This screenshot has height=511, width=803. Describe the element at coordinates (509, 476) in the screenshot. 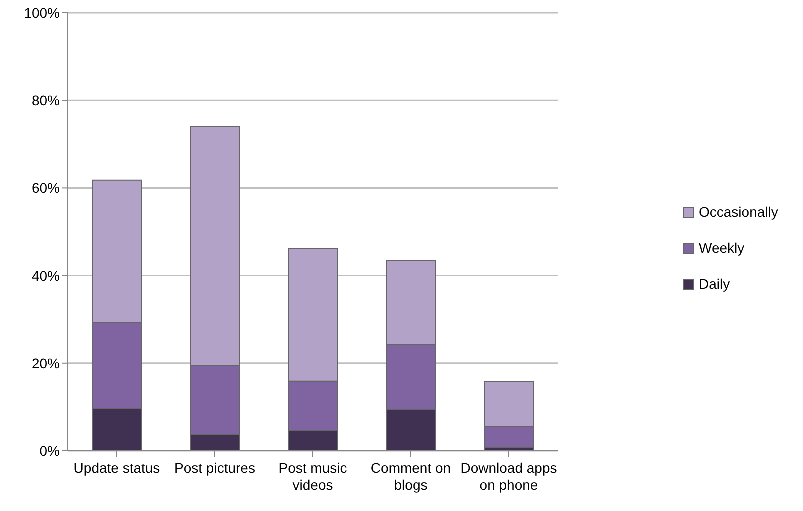

I see `x-tick-label: Download apps on phone` at that location.